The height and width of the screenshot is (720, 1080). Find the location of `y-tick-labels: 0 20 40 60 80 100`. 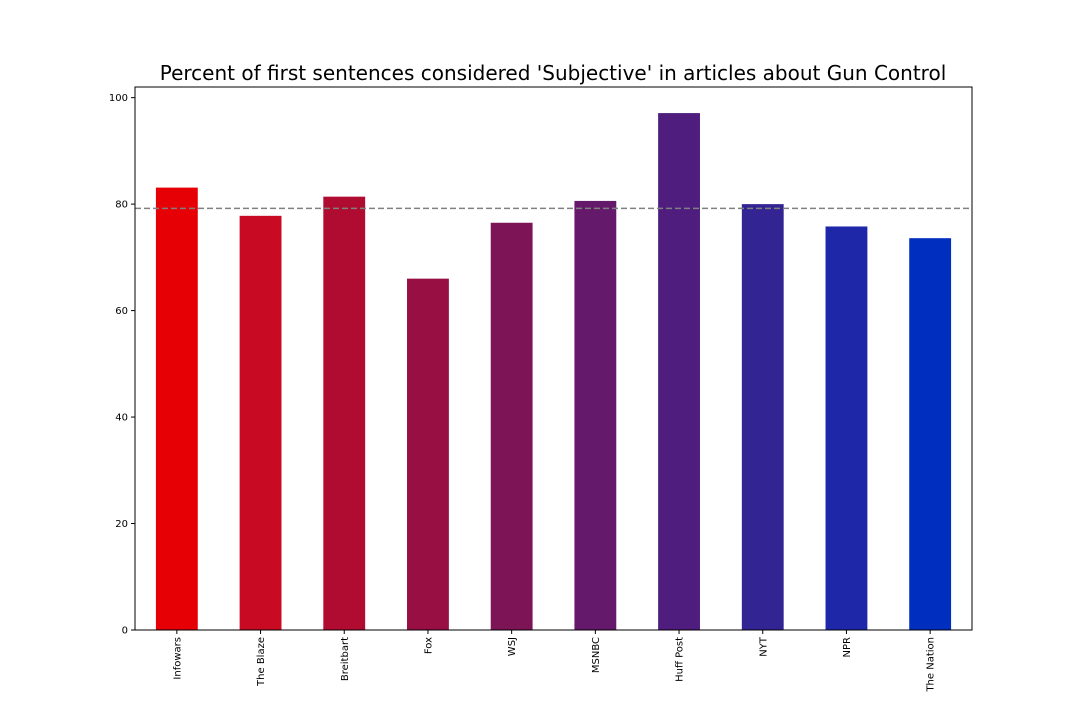

y-tick-labels: 0 20 40 60 80 100 is located at coordinates (122, 365).